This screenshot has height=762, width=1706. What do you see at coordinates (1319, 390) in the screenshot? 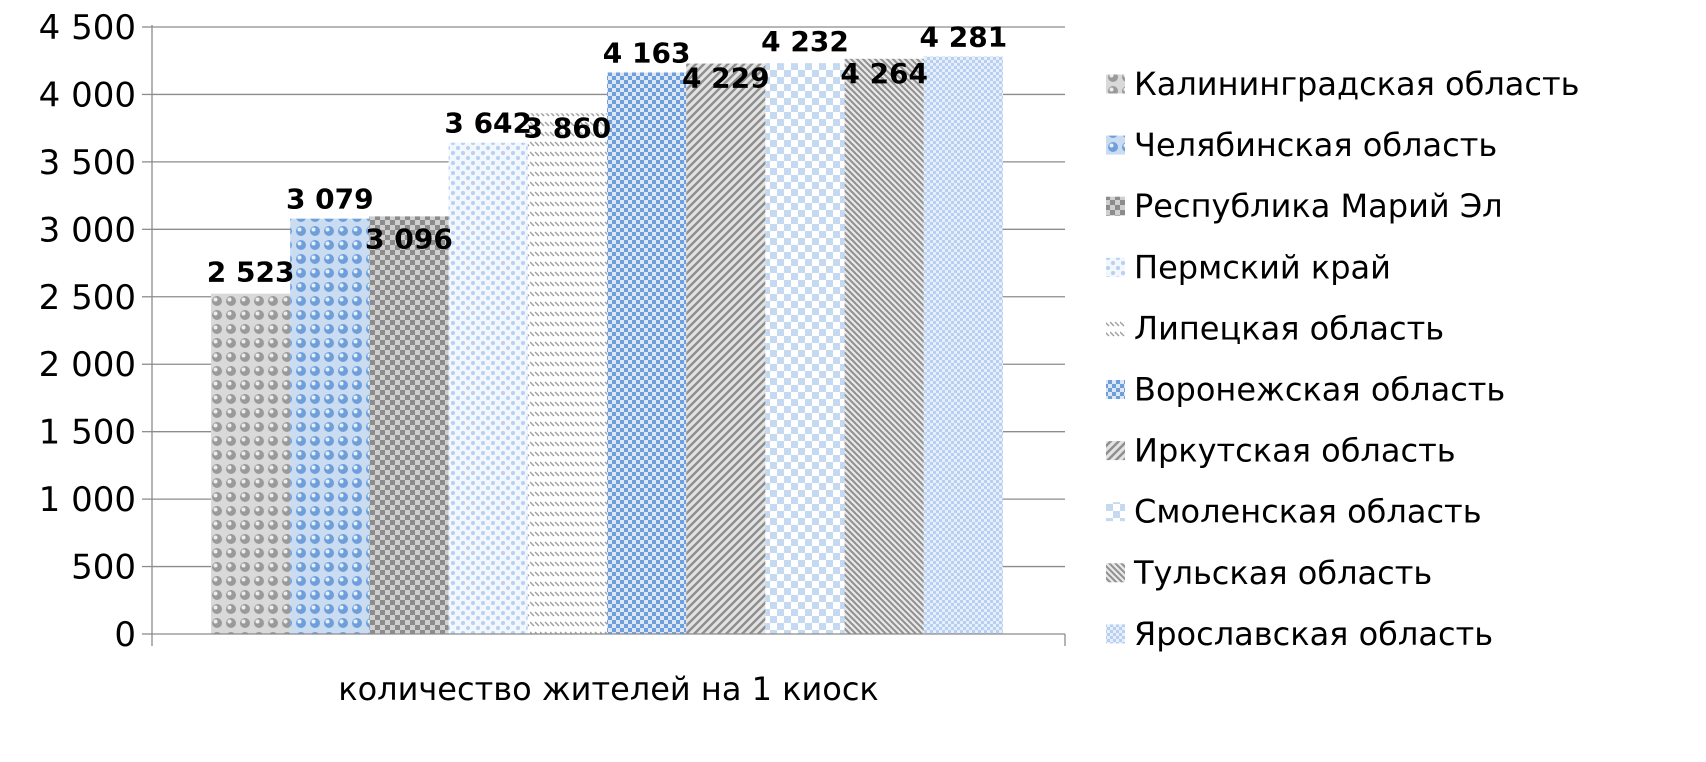
I see `legend-label: Воронежская область` at bounding box center [1319, 390].